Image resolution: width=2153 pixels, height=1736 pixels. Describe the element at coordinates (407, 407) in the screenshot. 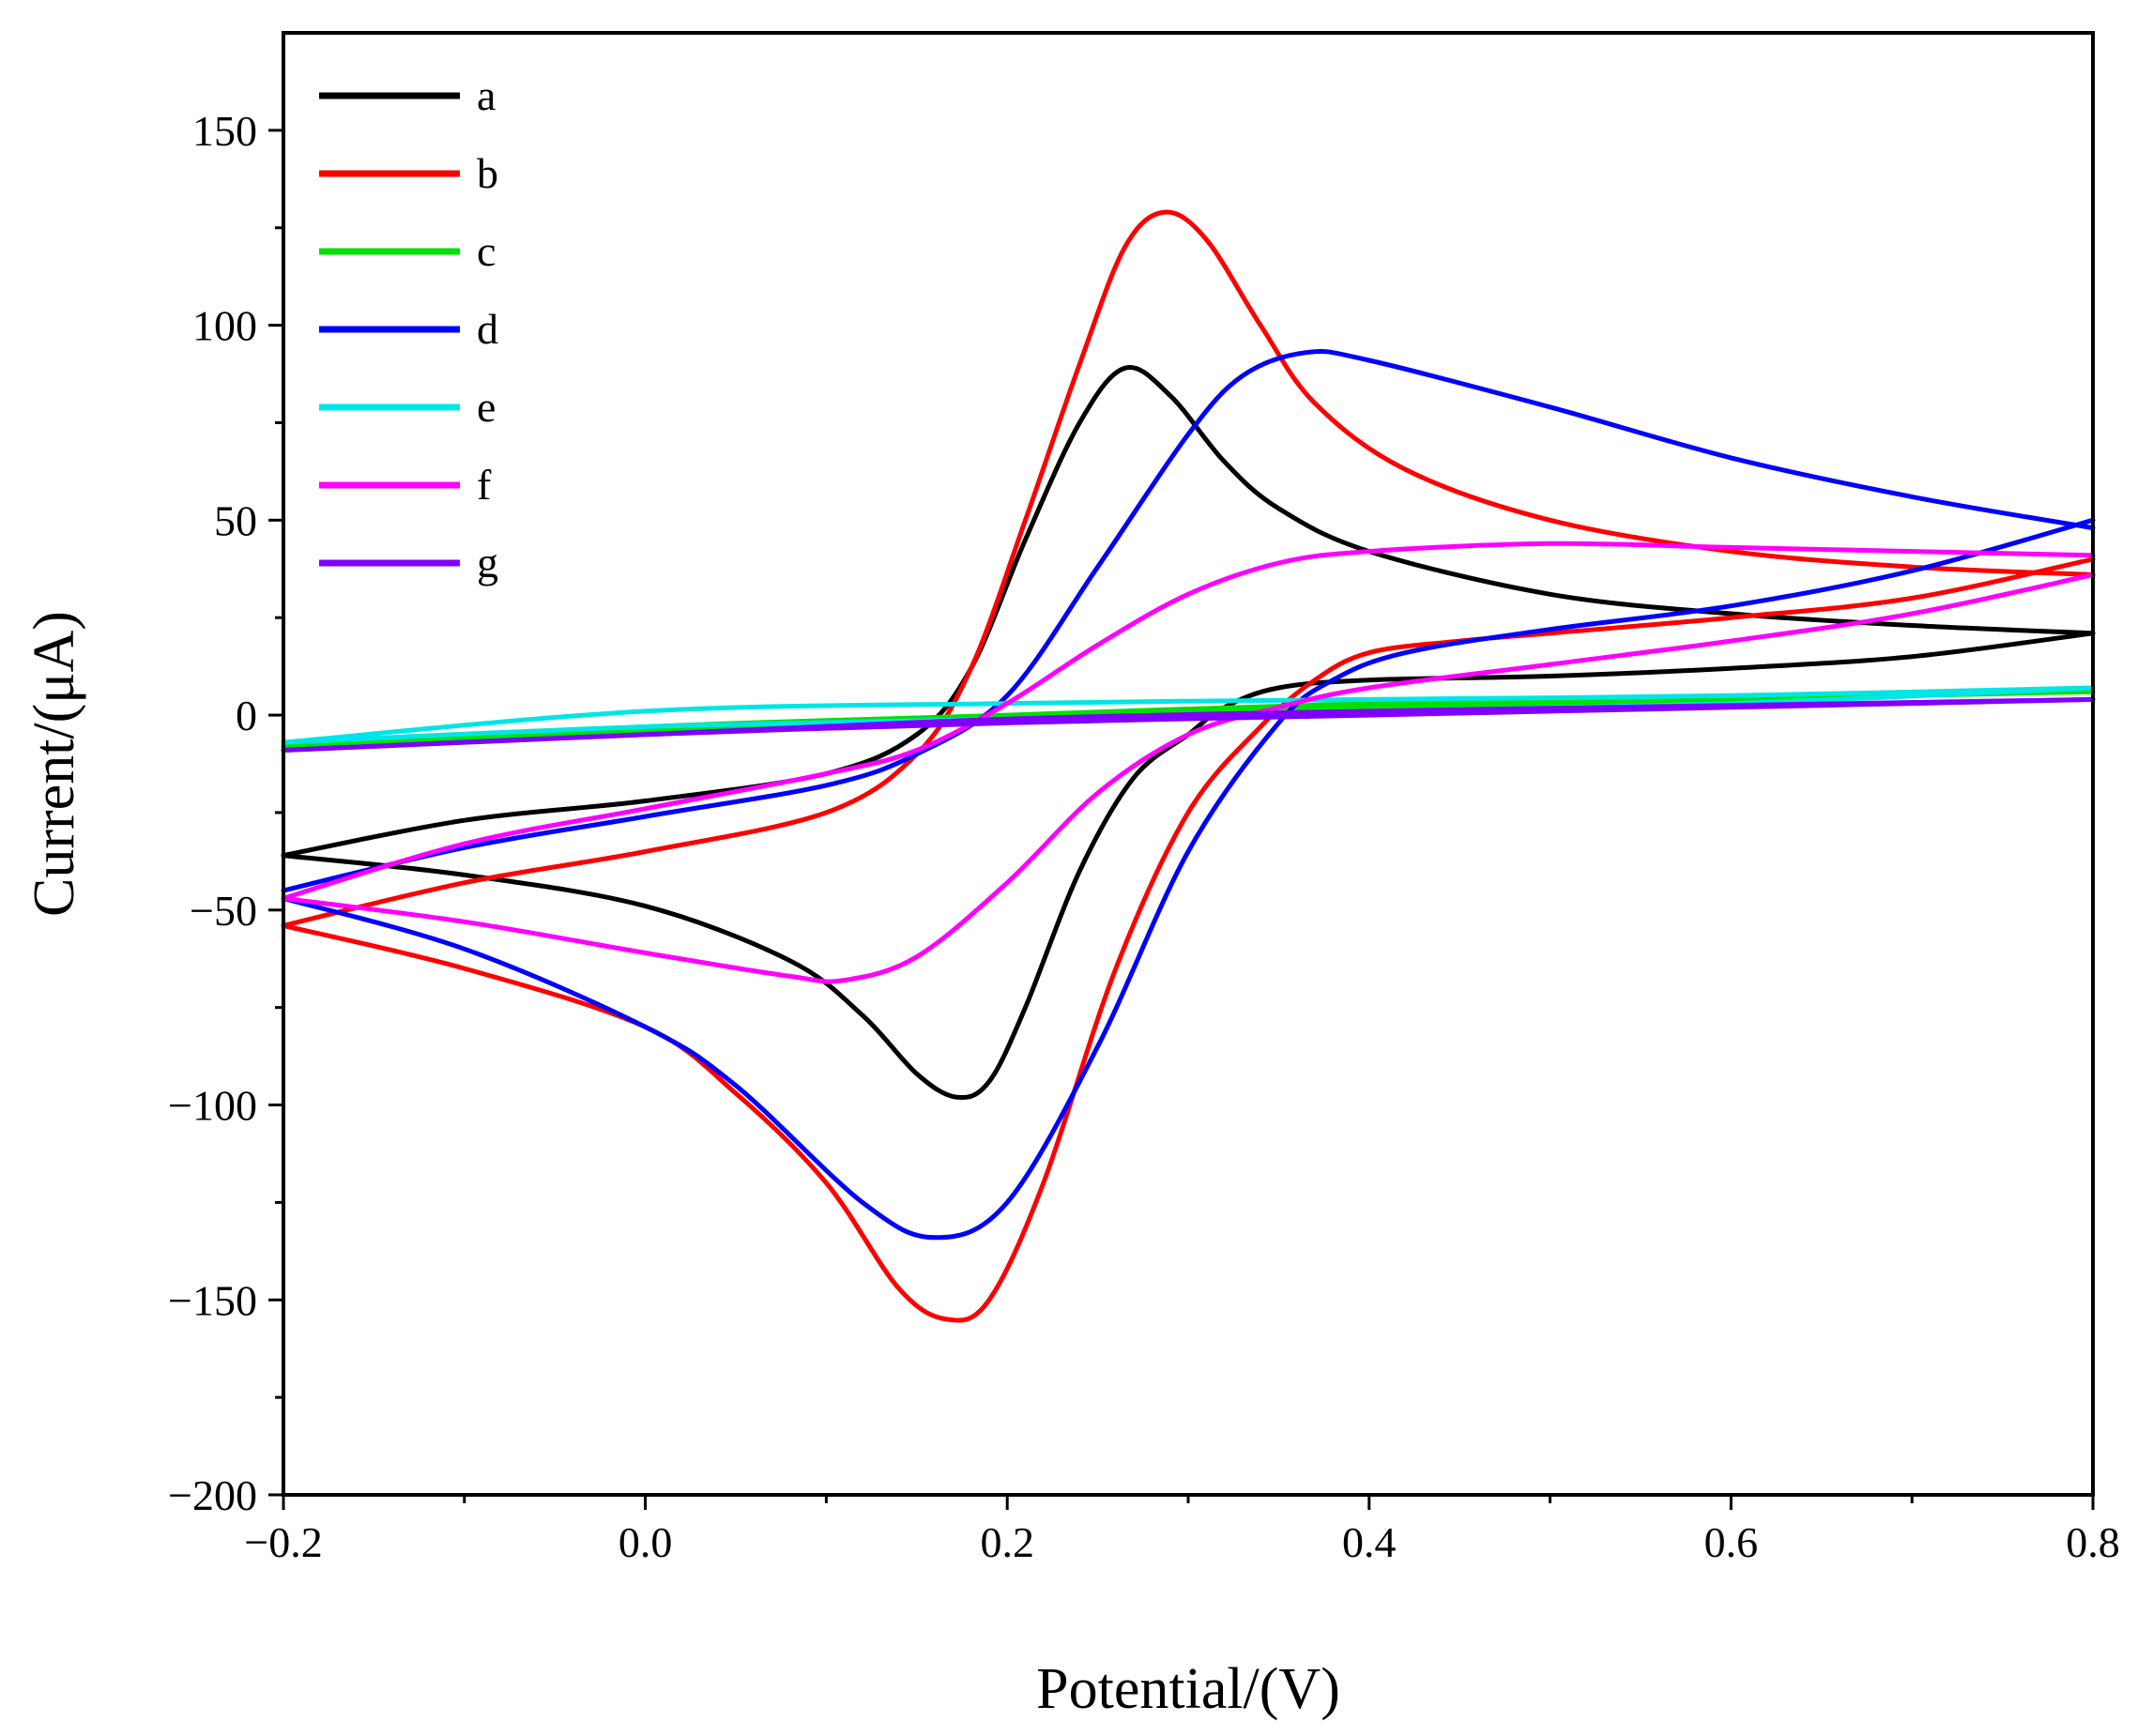

I see `legend-item-e: e` at that location.